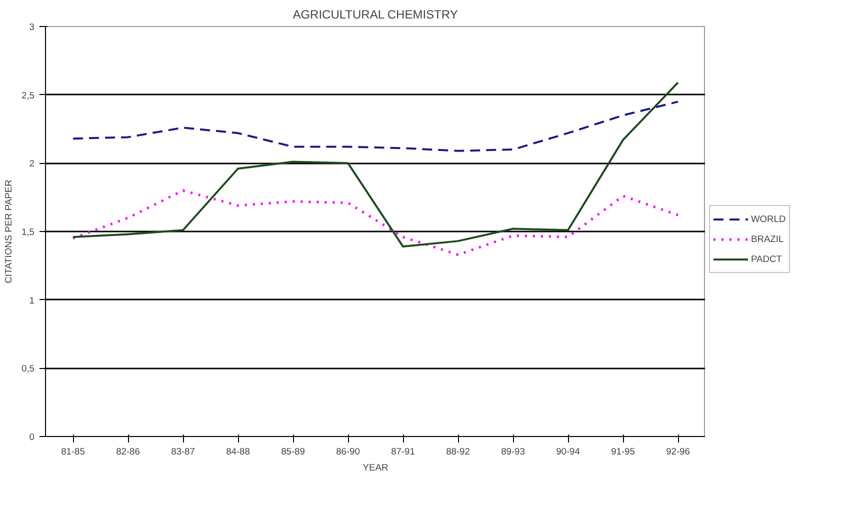 Image resolution: width=855 pixels, height=520 pixels. Describe the element at coordinates (128, 451) in the screenshot. I see `x-tick-label: 82-86` at that location.